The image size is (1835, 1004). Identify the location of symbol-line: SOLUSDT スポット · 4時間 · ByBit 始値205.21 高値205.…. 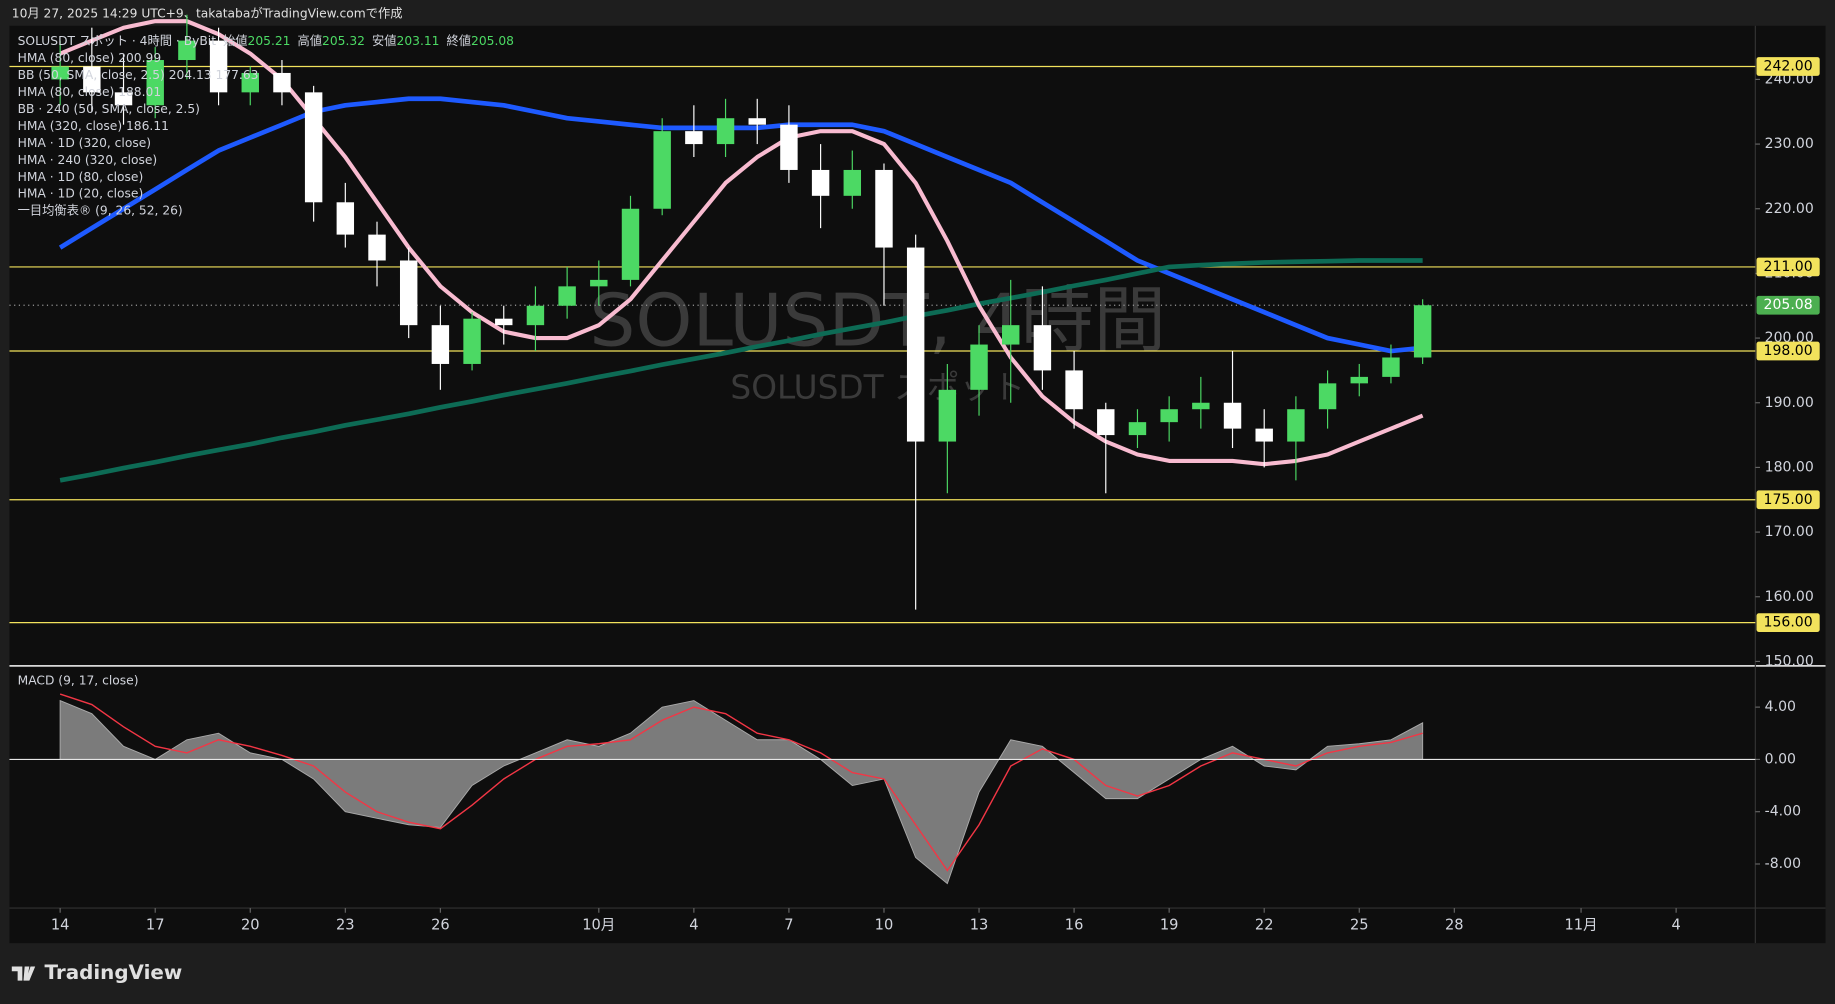
(266, 39).